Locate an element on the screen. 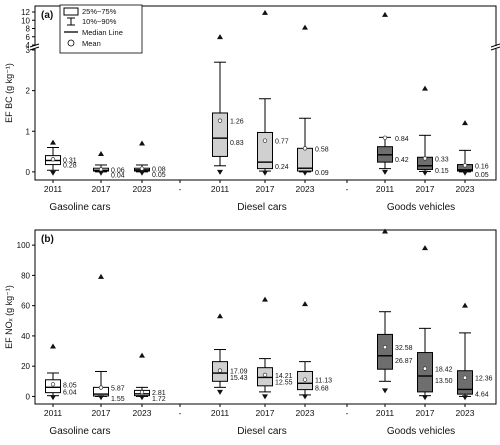 This screenshot has width=500, height=445. median-value-label: 0.24 is located at coordinates (282, 167).